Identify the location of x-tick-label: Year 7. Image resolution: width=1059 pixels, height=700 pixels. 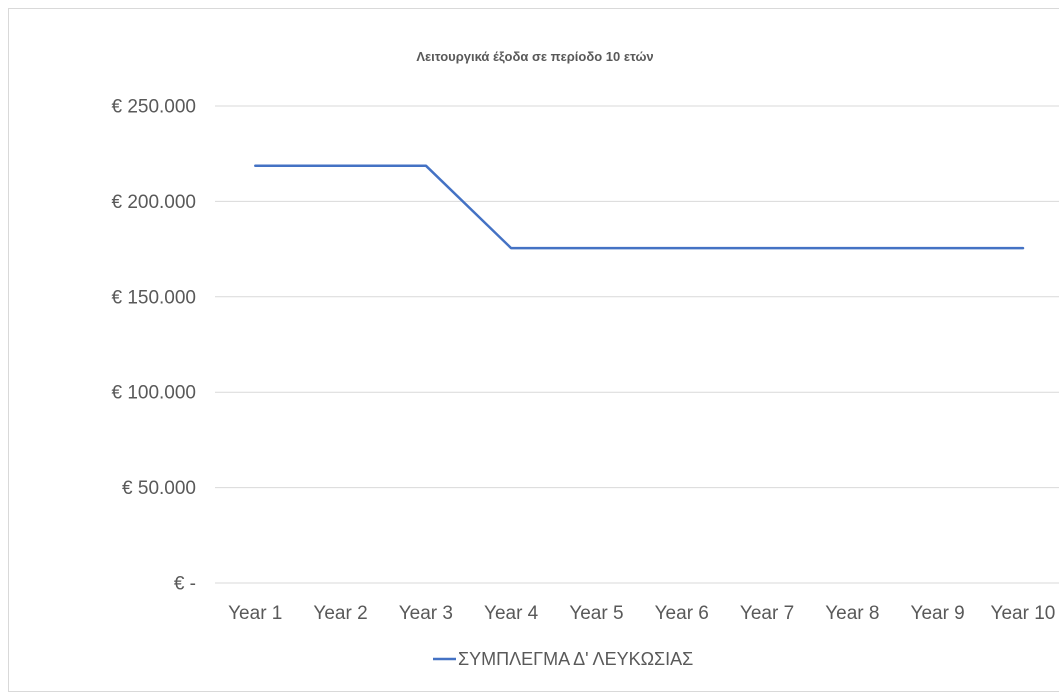
(767, 613).